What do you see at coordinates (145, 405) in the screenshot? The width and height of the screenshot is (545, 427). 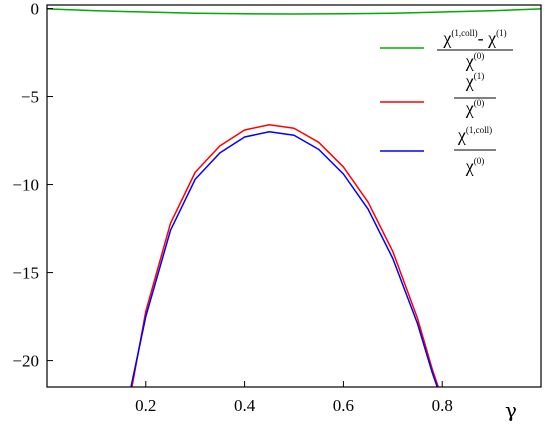 I see `x-tick-label: 0.2` at bounding box center [145, 405].